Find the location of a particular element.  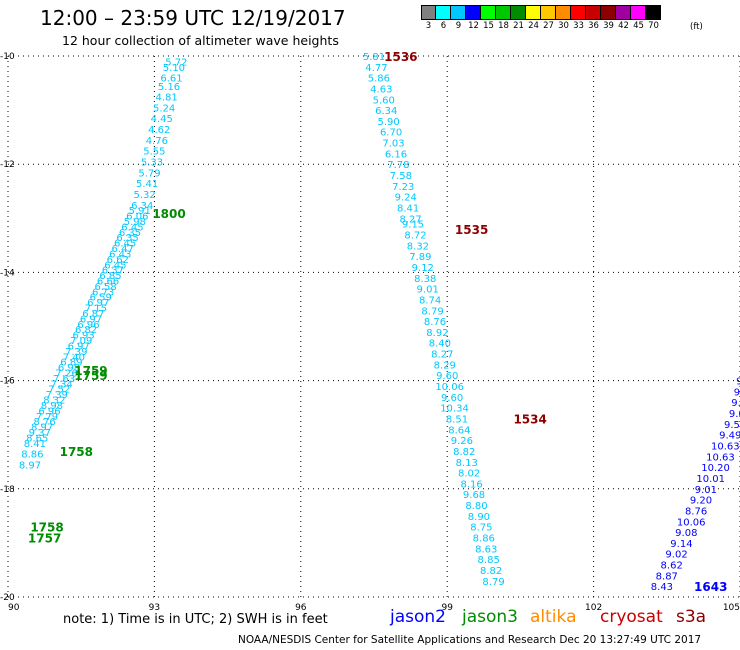

y-tick-label: -10 is located at coordinates (7, 57).